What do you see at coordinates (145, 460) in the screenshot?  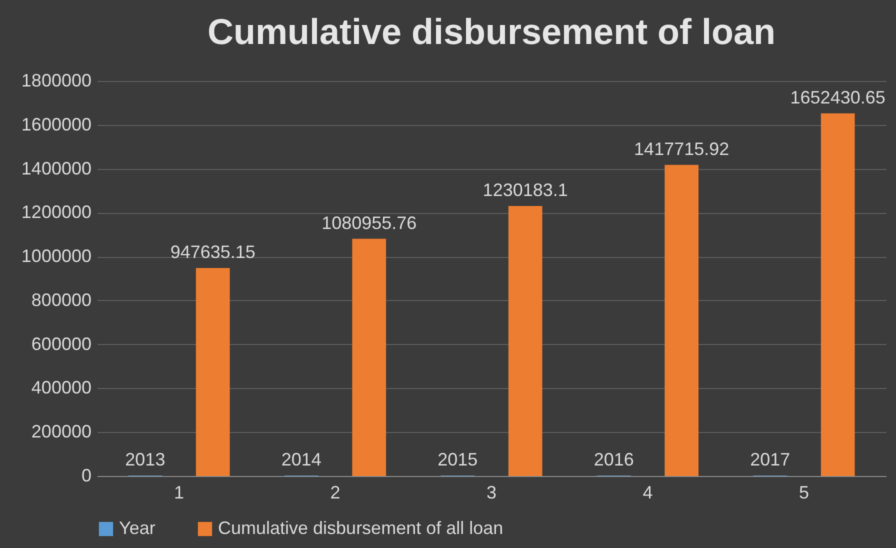 I see `data-label: 2013` at bounding box center [145, 460].